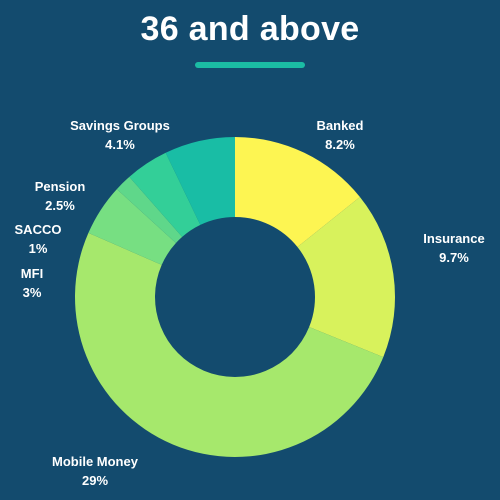  I want to click on slice-label-insurance: Insurance, so click(453, 238).